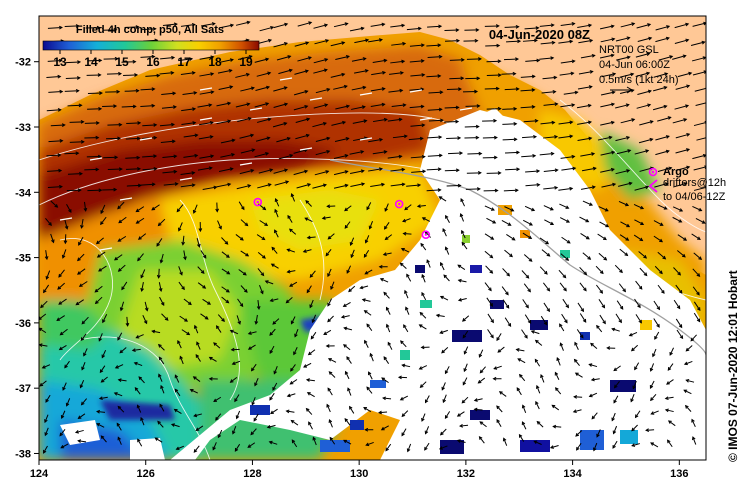 This screenshot has height=496, width=749. What do you see at coordinates (23, 389) in the screenshot?
I see `y-tick-label: -37` at bounding box center [23, 389].